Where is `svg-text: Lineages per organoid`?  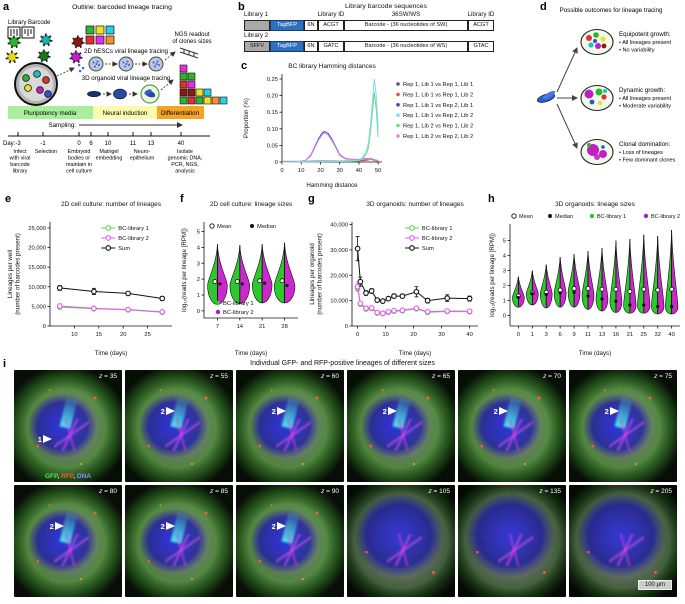 svg-text: Lineages per organoid is located at coordinates (312, 274).